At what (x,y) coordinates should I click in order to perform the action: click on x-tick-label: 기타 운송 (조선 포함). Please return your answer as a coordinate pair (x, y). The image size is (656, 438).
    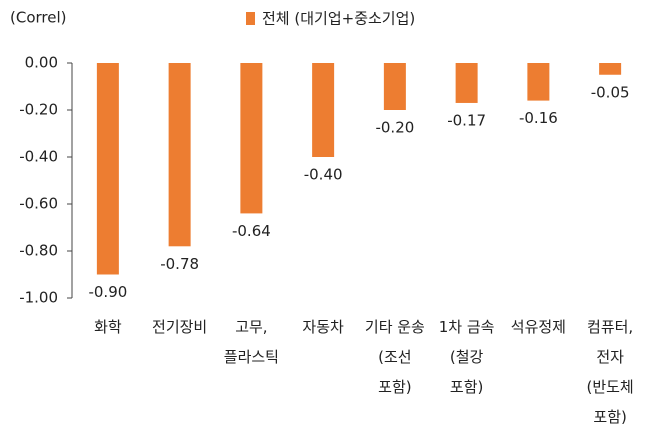
    Looking at the image, I should click on (394, 357).